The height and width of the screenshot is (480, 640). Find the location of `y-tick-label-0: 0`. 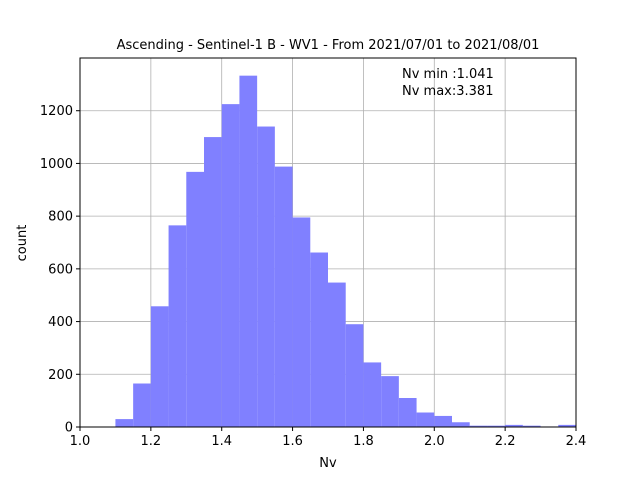

y-tick-label-0: 0 is located at coordinates (69, 428).